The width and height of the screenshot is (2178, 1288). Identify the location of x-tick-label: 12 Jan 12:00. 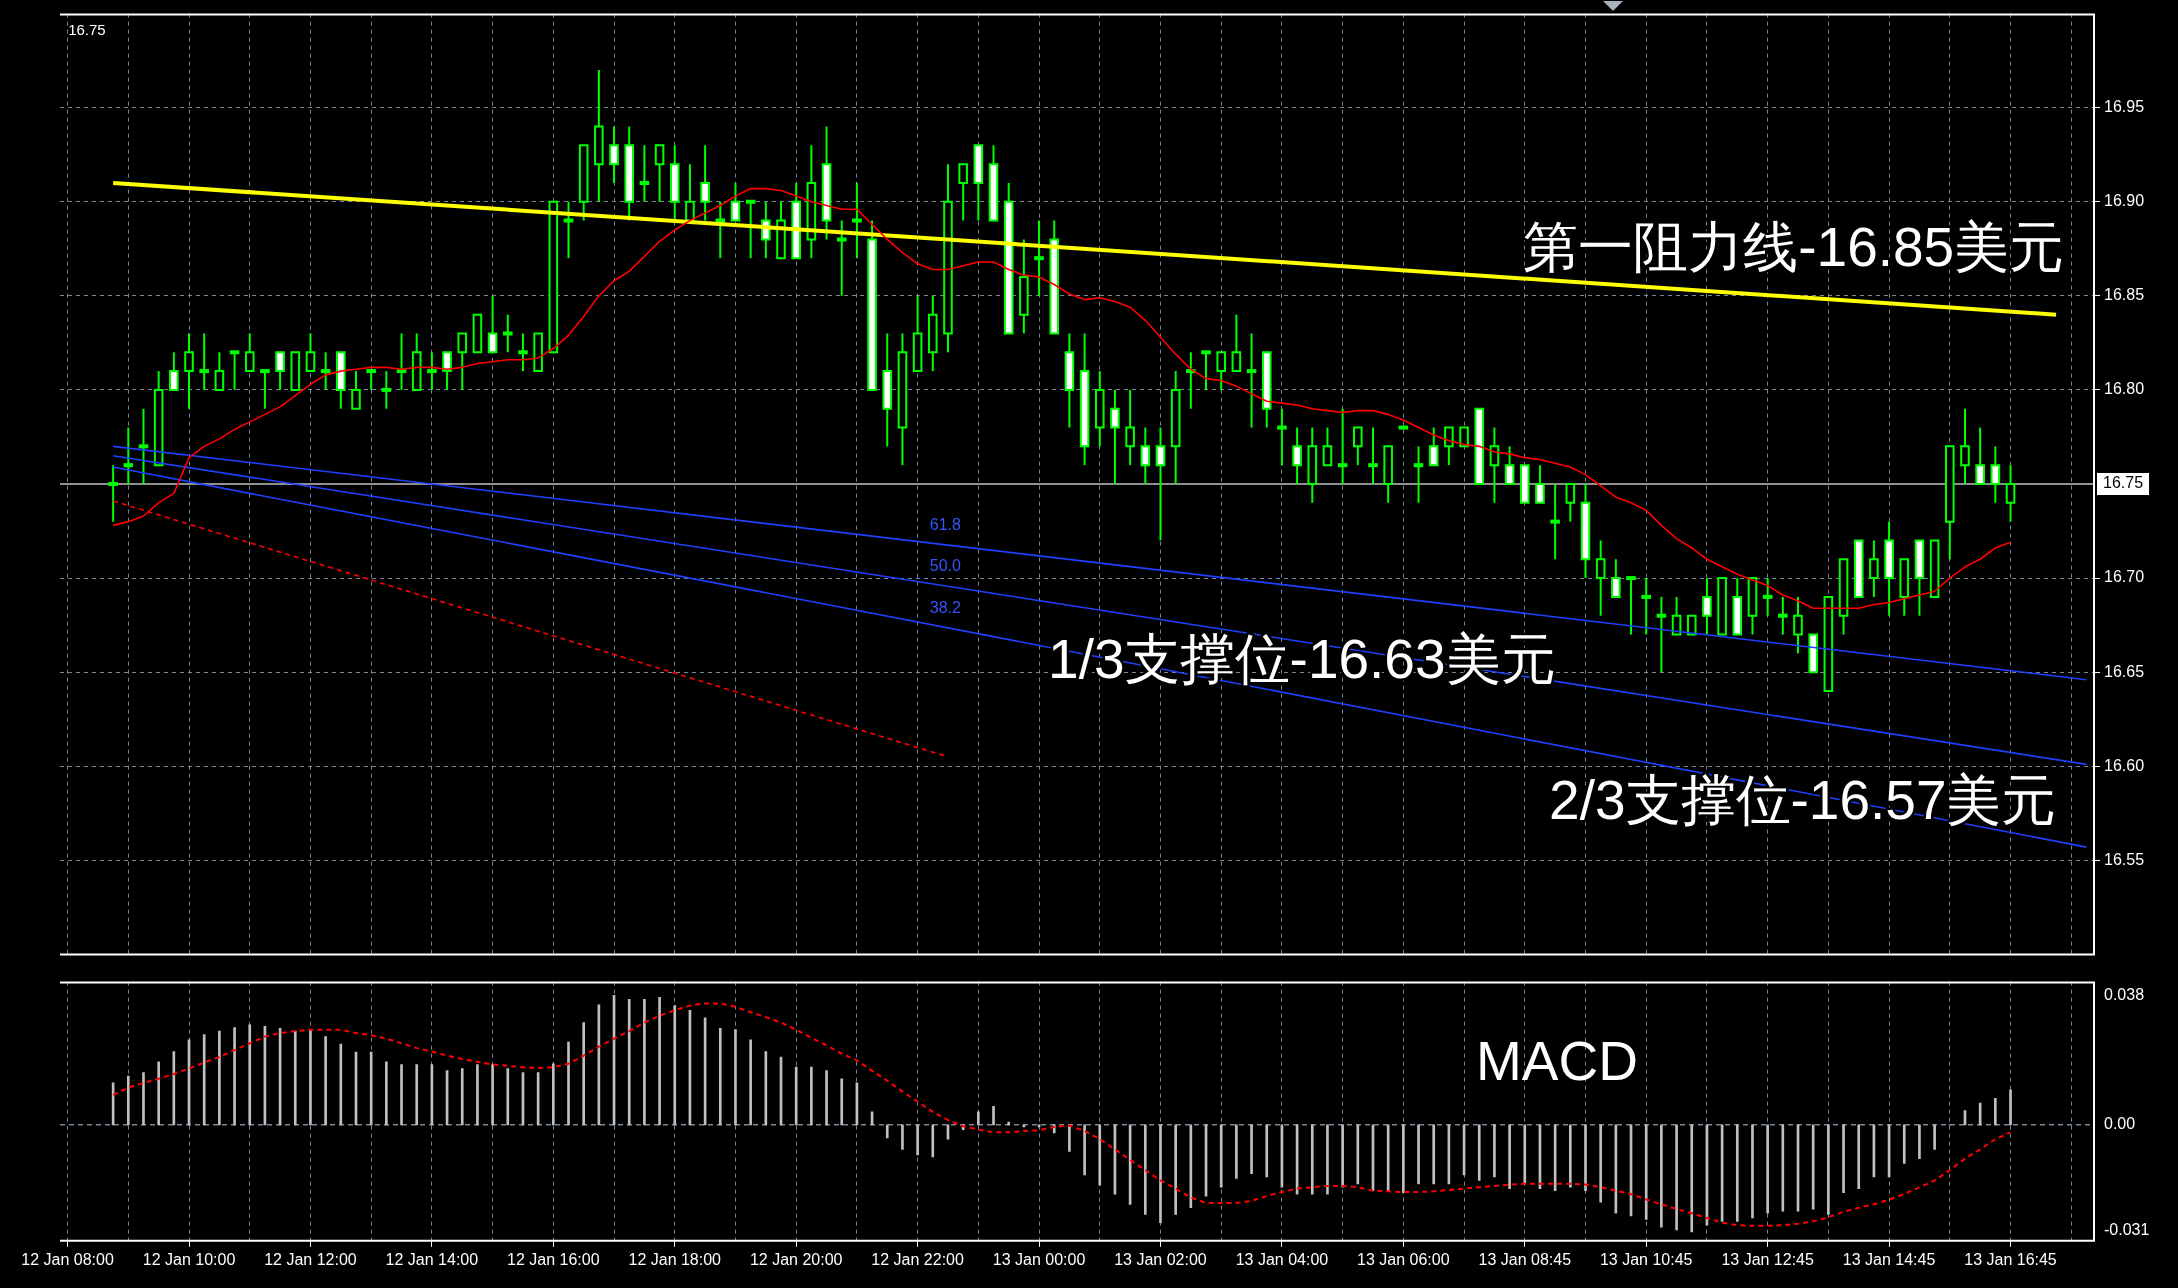
(310, 1259).